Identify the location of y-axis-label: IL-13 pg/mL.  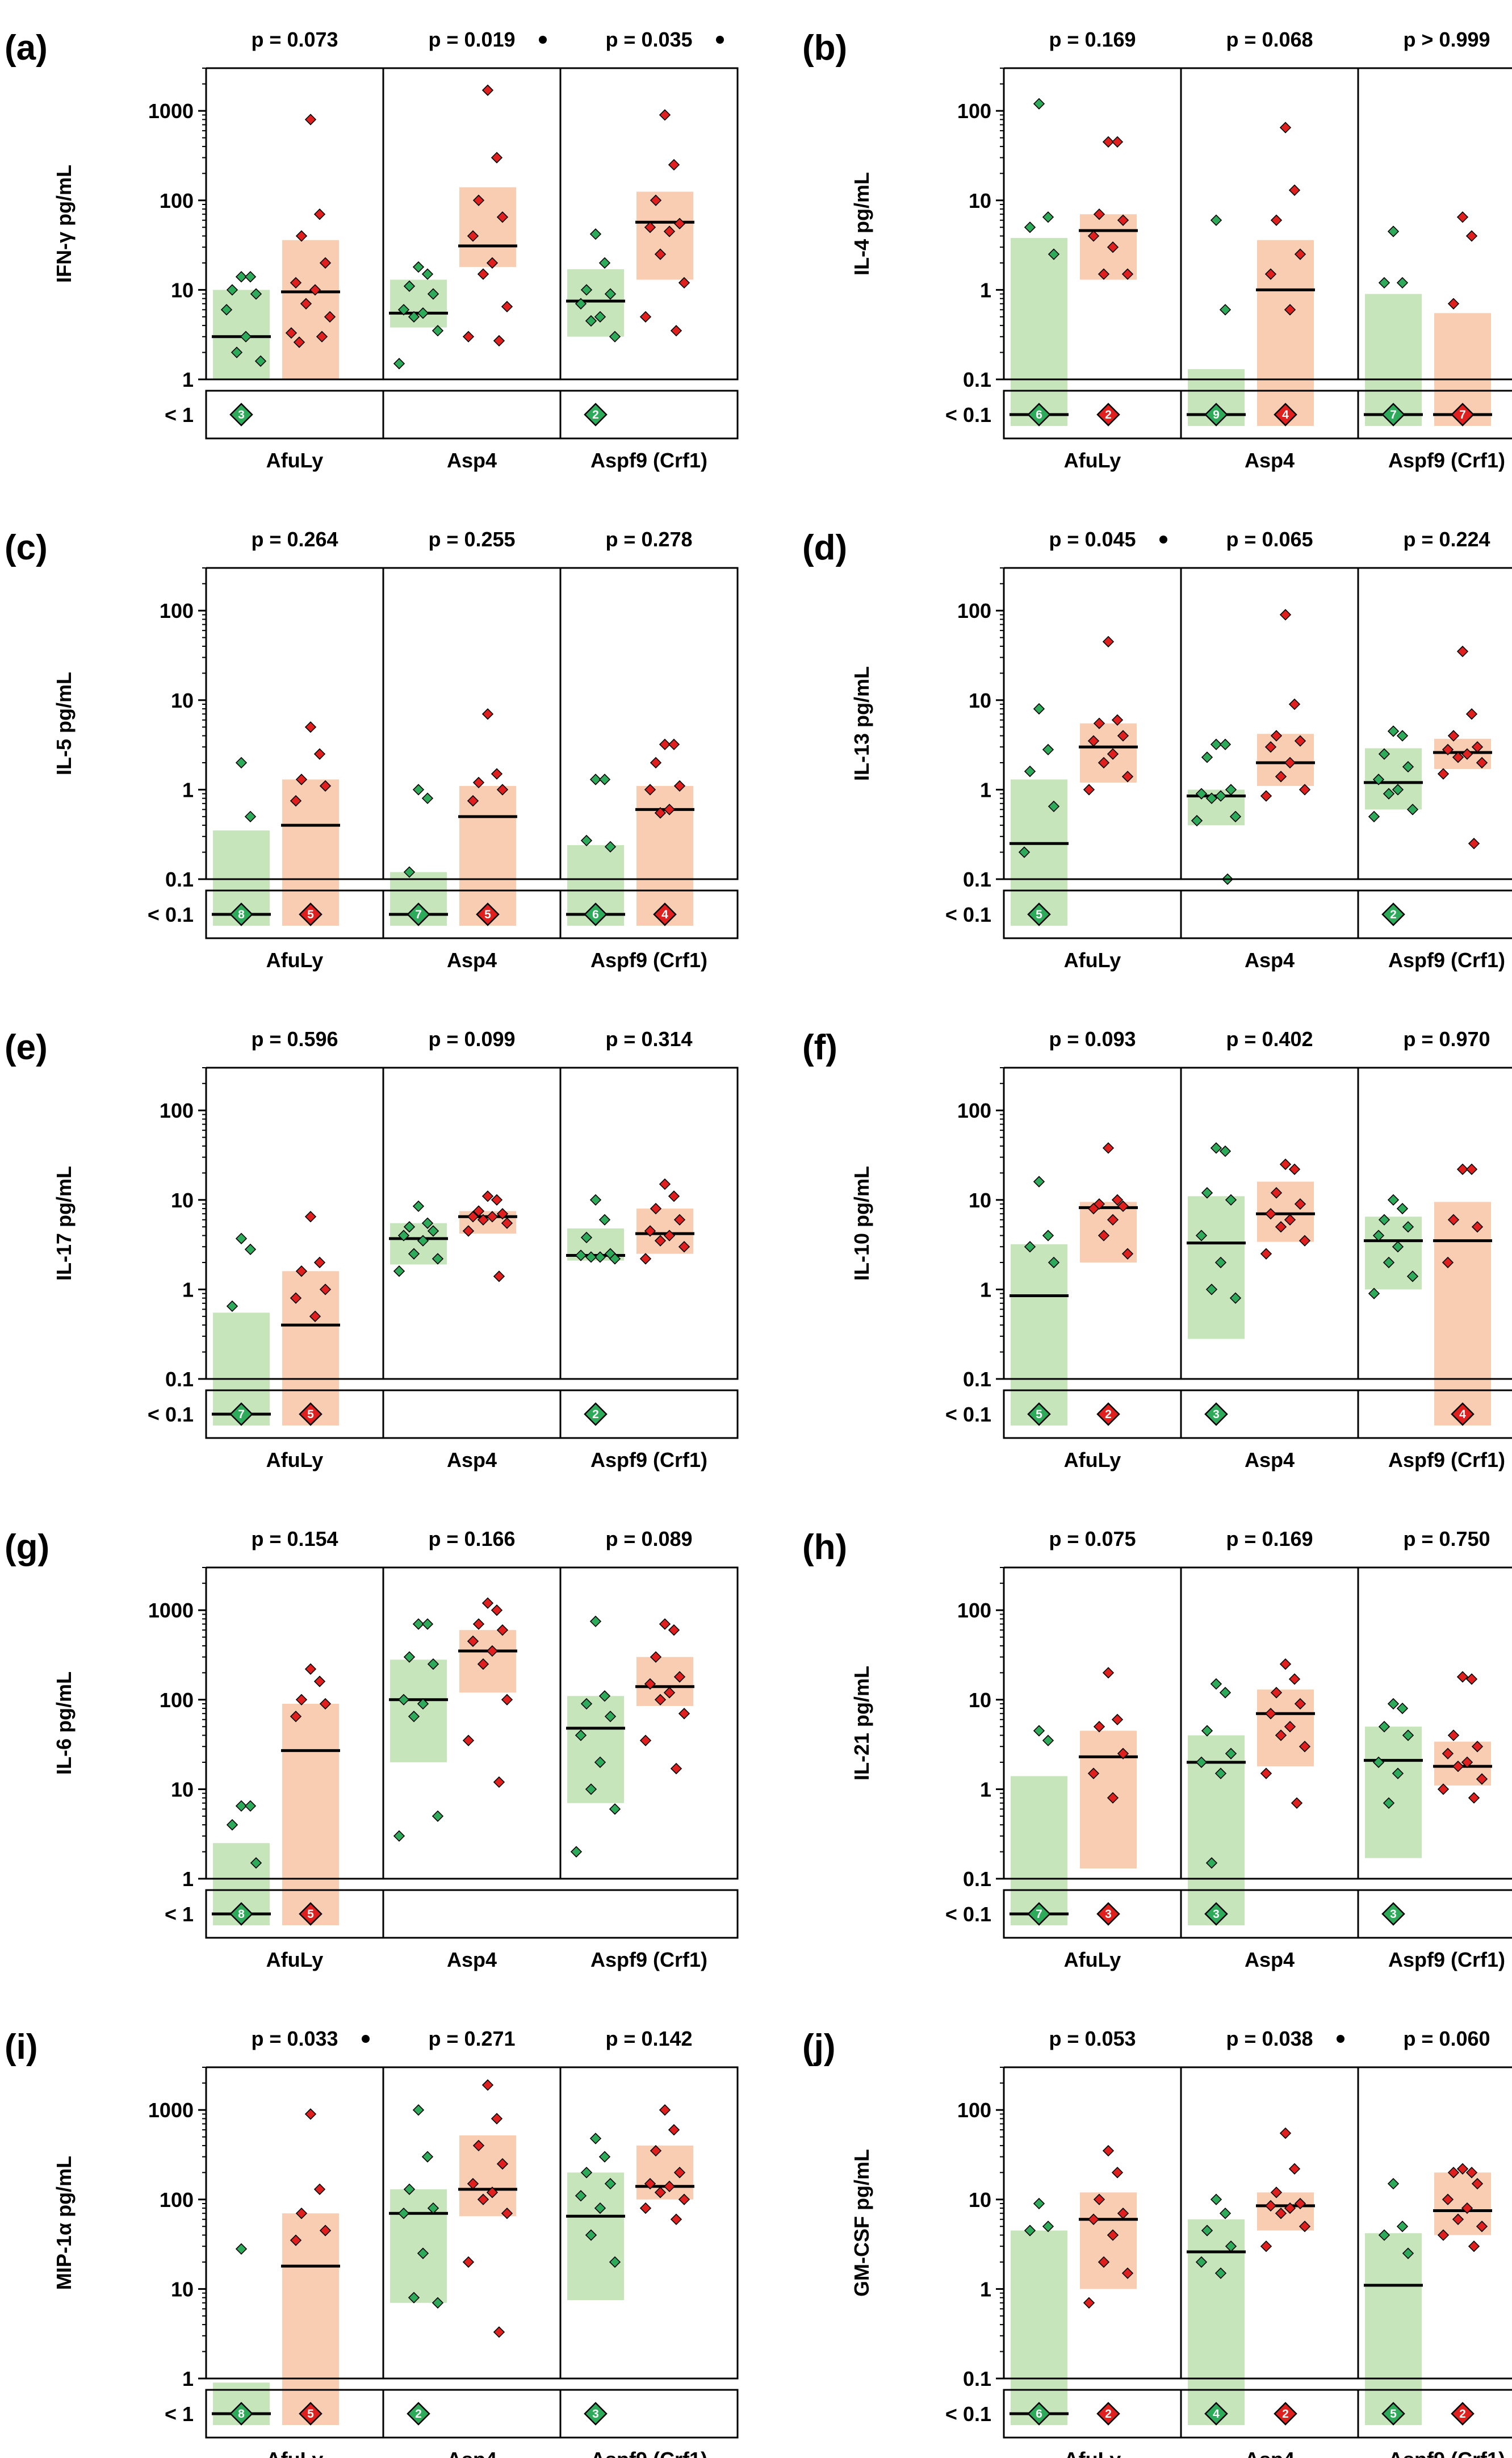
(861, 724).